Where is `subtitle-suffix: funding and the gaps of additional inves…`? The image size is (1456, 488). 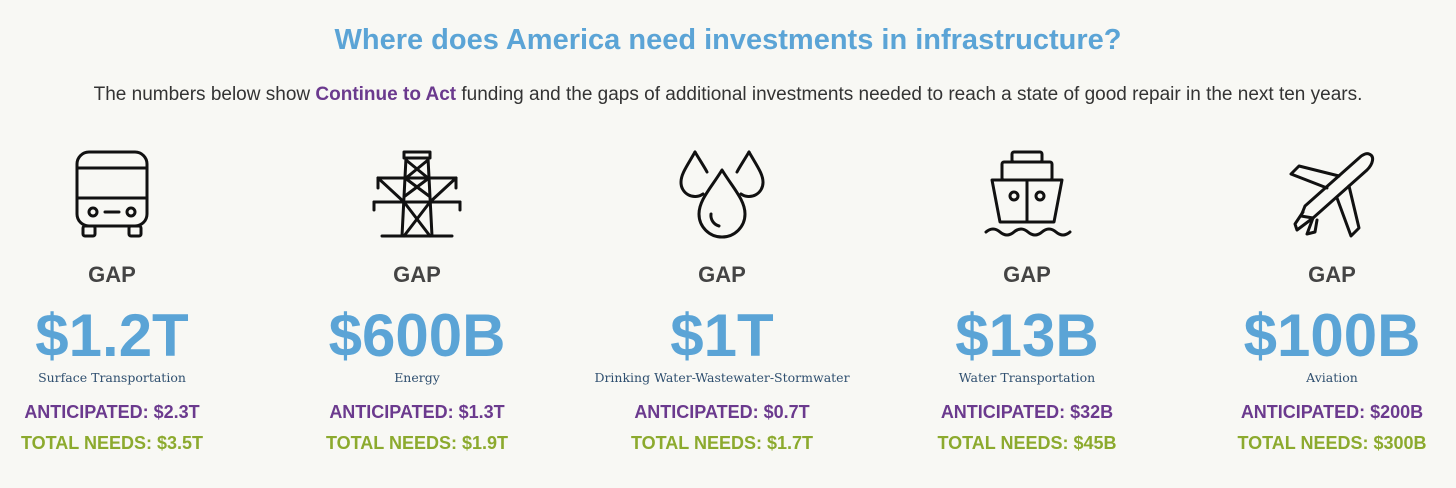 subtitle-suffix: funding and the gaps of additional inves… is located at coordinates (909, 94).